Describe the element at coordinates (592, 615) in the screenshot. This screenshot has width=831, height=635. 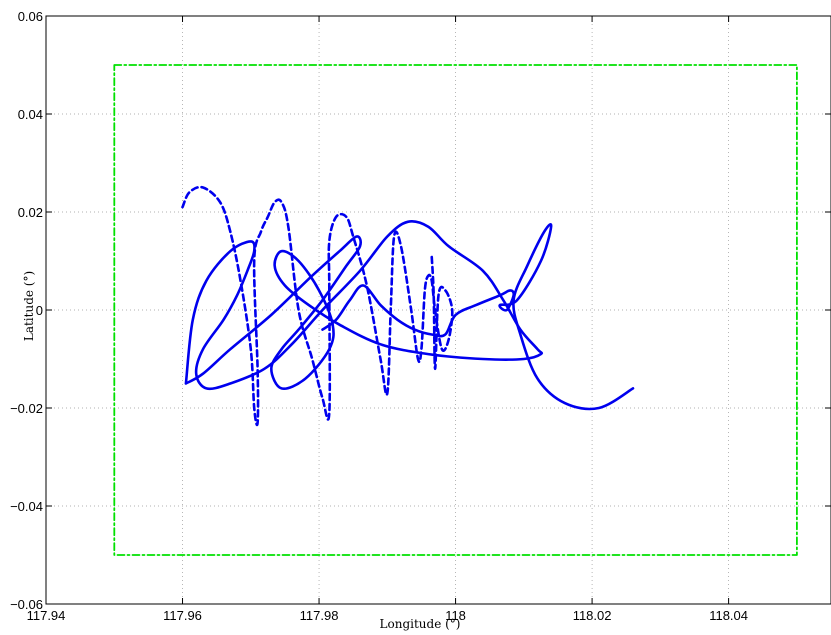
I see `x-tick-label: 118.02` at that location.